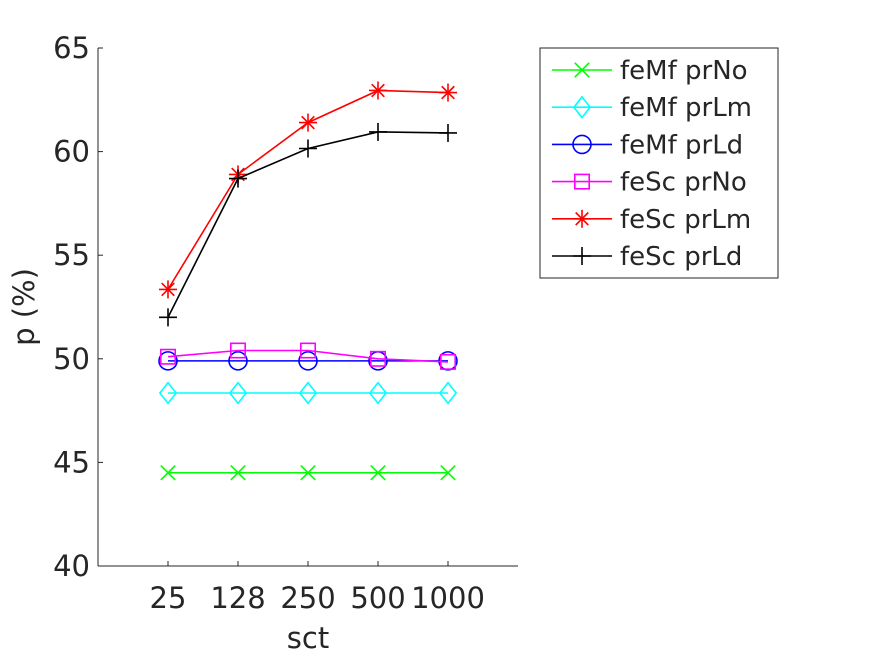 This screenshot has width=875, height=661. What do you see at coordinates (71, 462) in the screenshot?
I see `y-tick-label: 45` at bounding box center [71, 462].